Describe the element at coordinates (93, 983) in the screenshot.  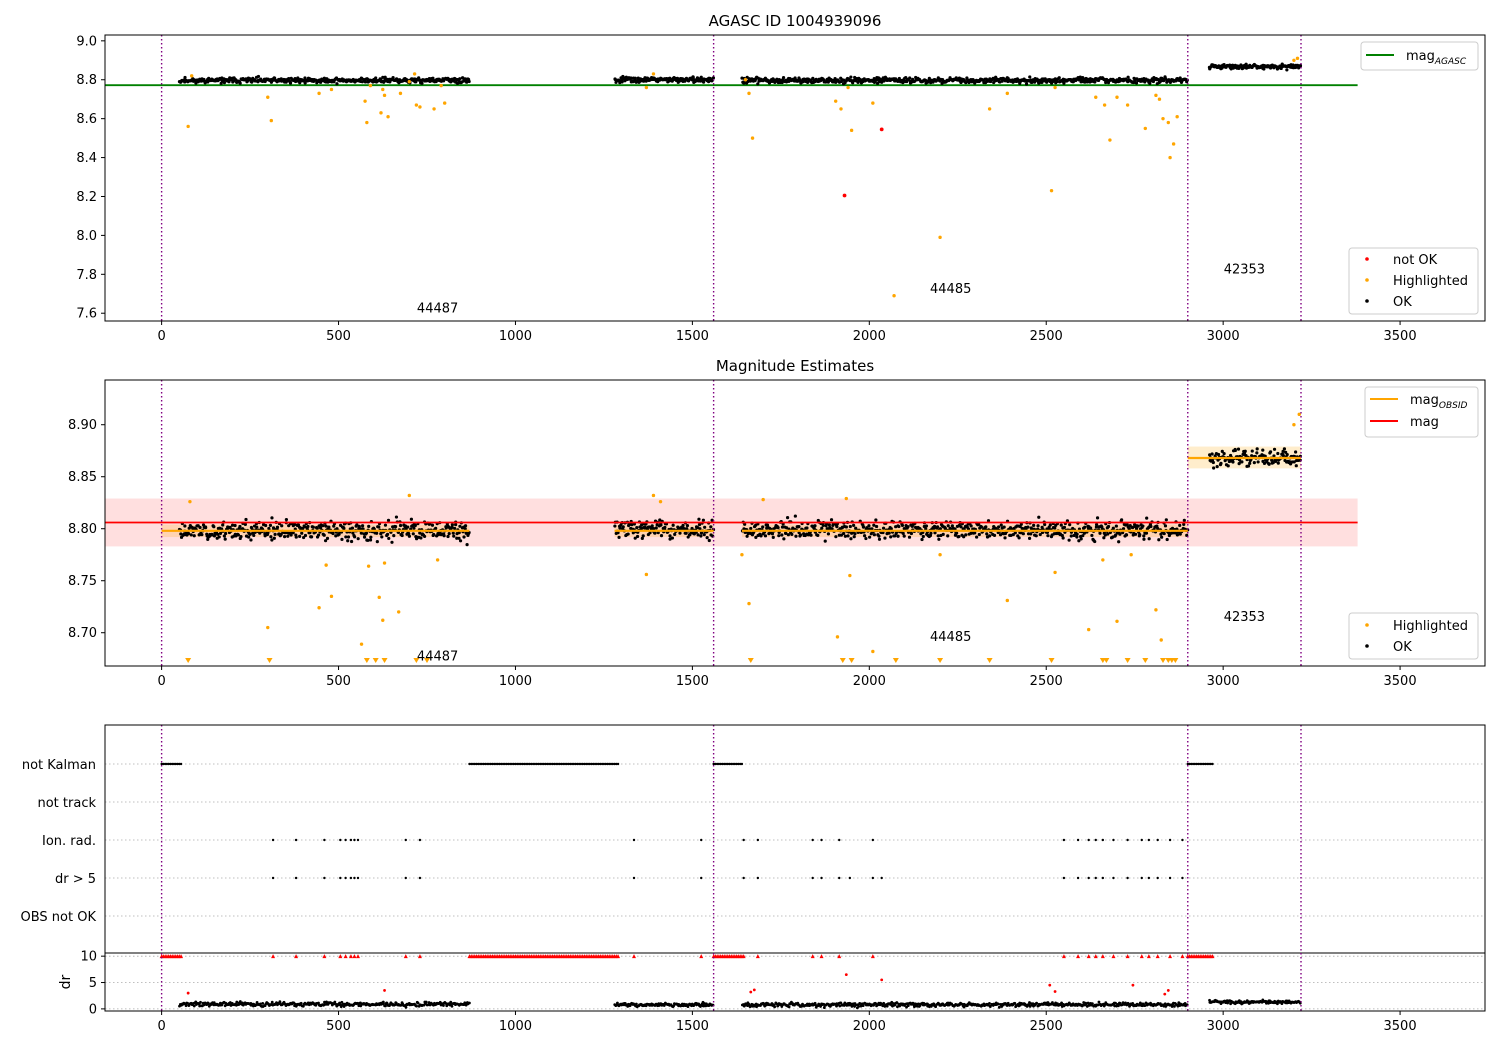
I see `dr-y-tick-label: 5` at that location.